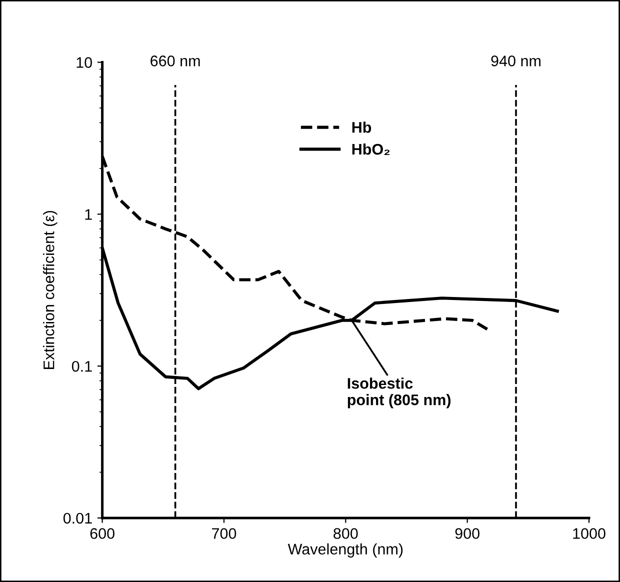 The width and height of the screenshot is (620, 582). Describe the element at coordinates (224, 533) in the screenshot. I see `x-tick-label: 700` at that location.